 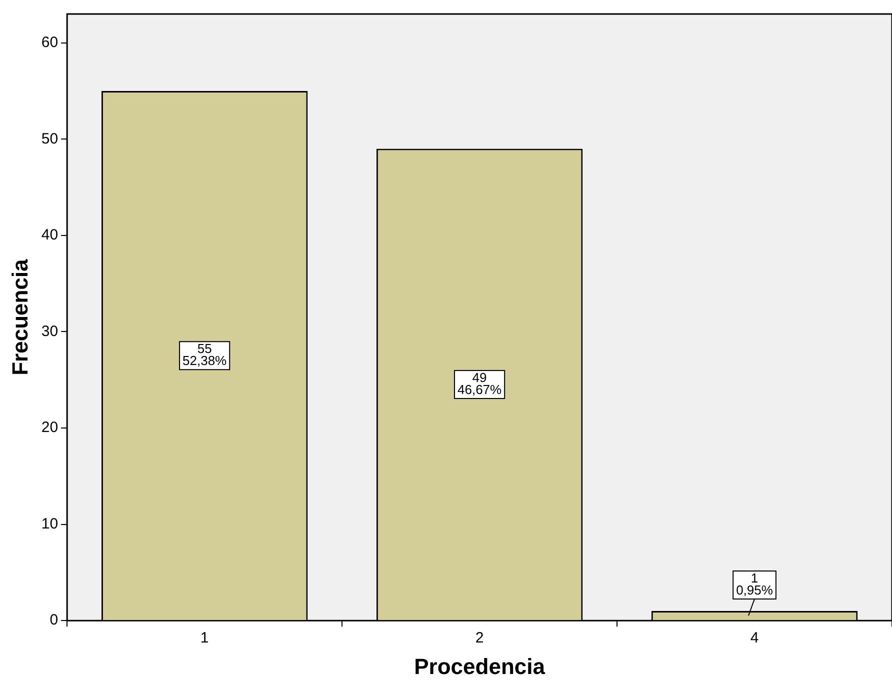 I want to click on y-tick-label: 30, so click(x=49, y=331).